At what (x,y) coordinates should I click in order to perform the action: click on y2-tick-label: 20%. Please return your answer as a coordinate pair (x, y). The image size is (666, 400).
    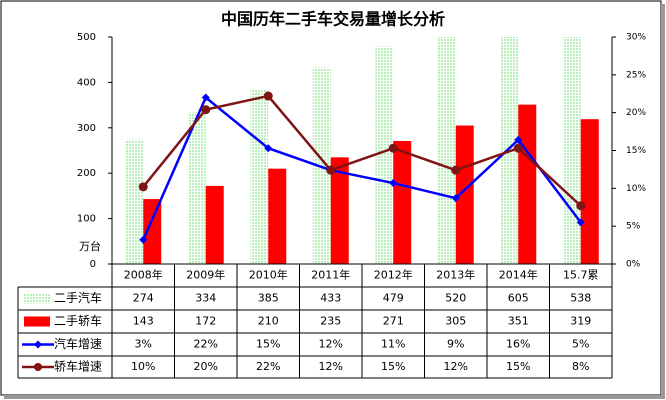
    Looking at the image, I should click on (636, 113).